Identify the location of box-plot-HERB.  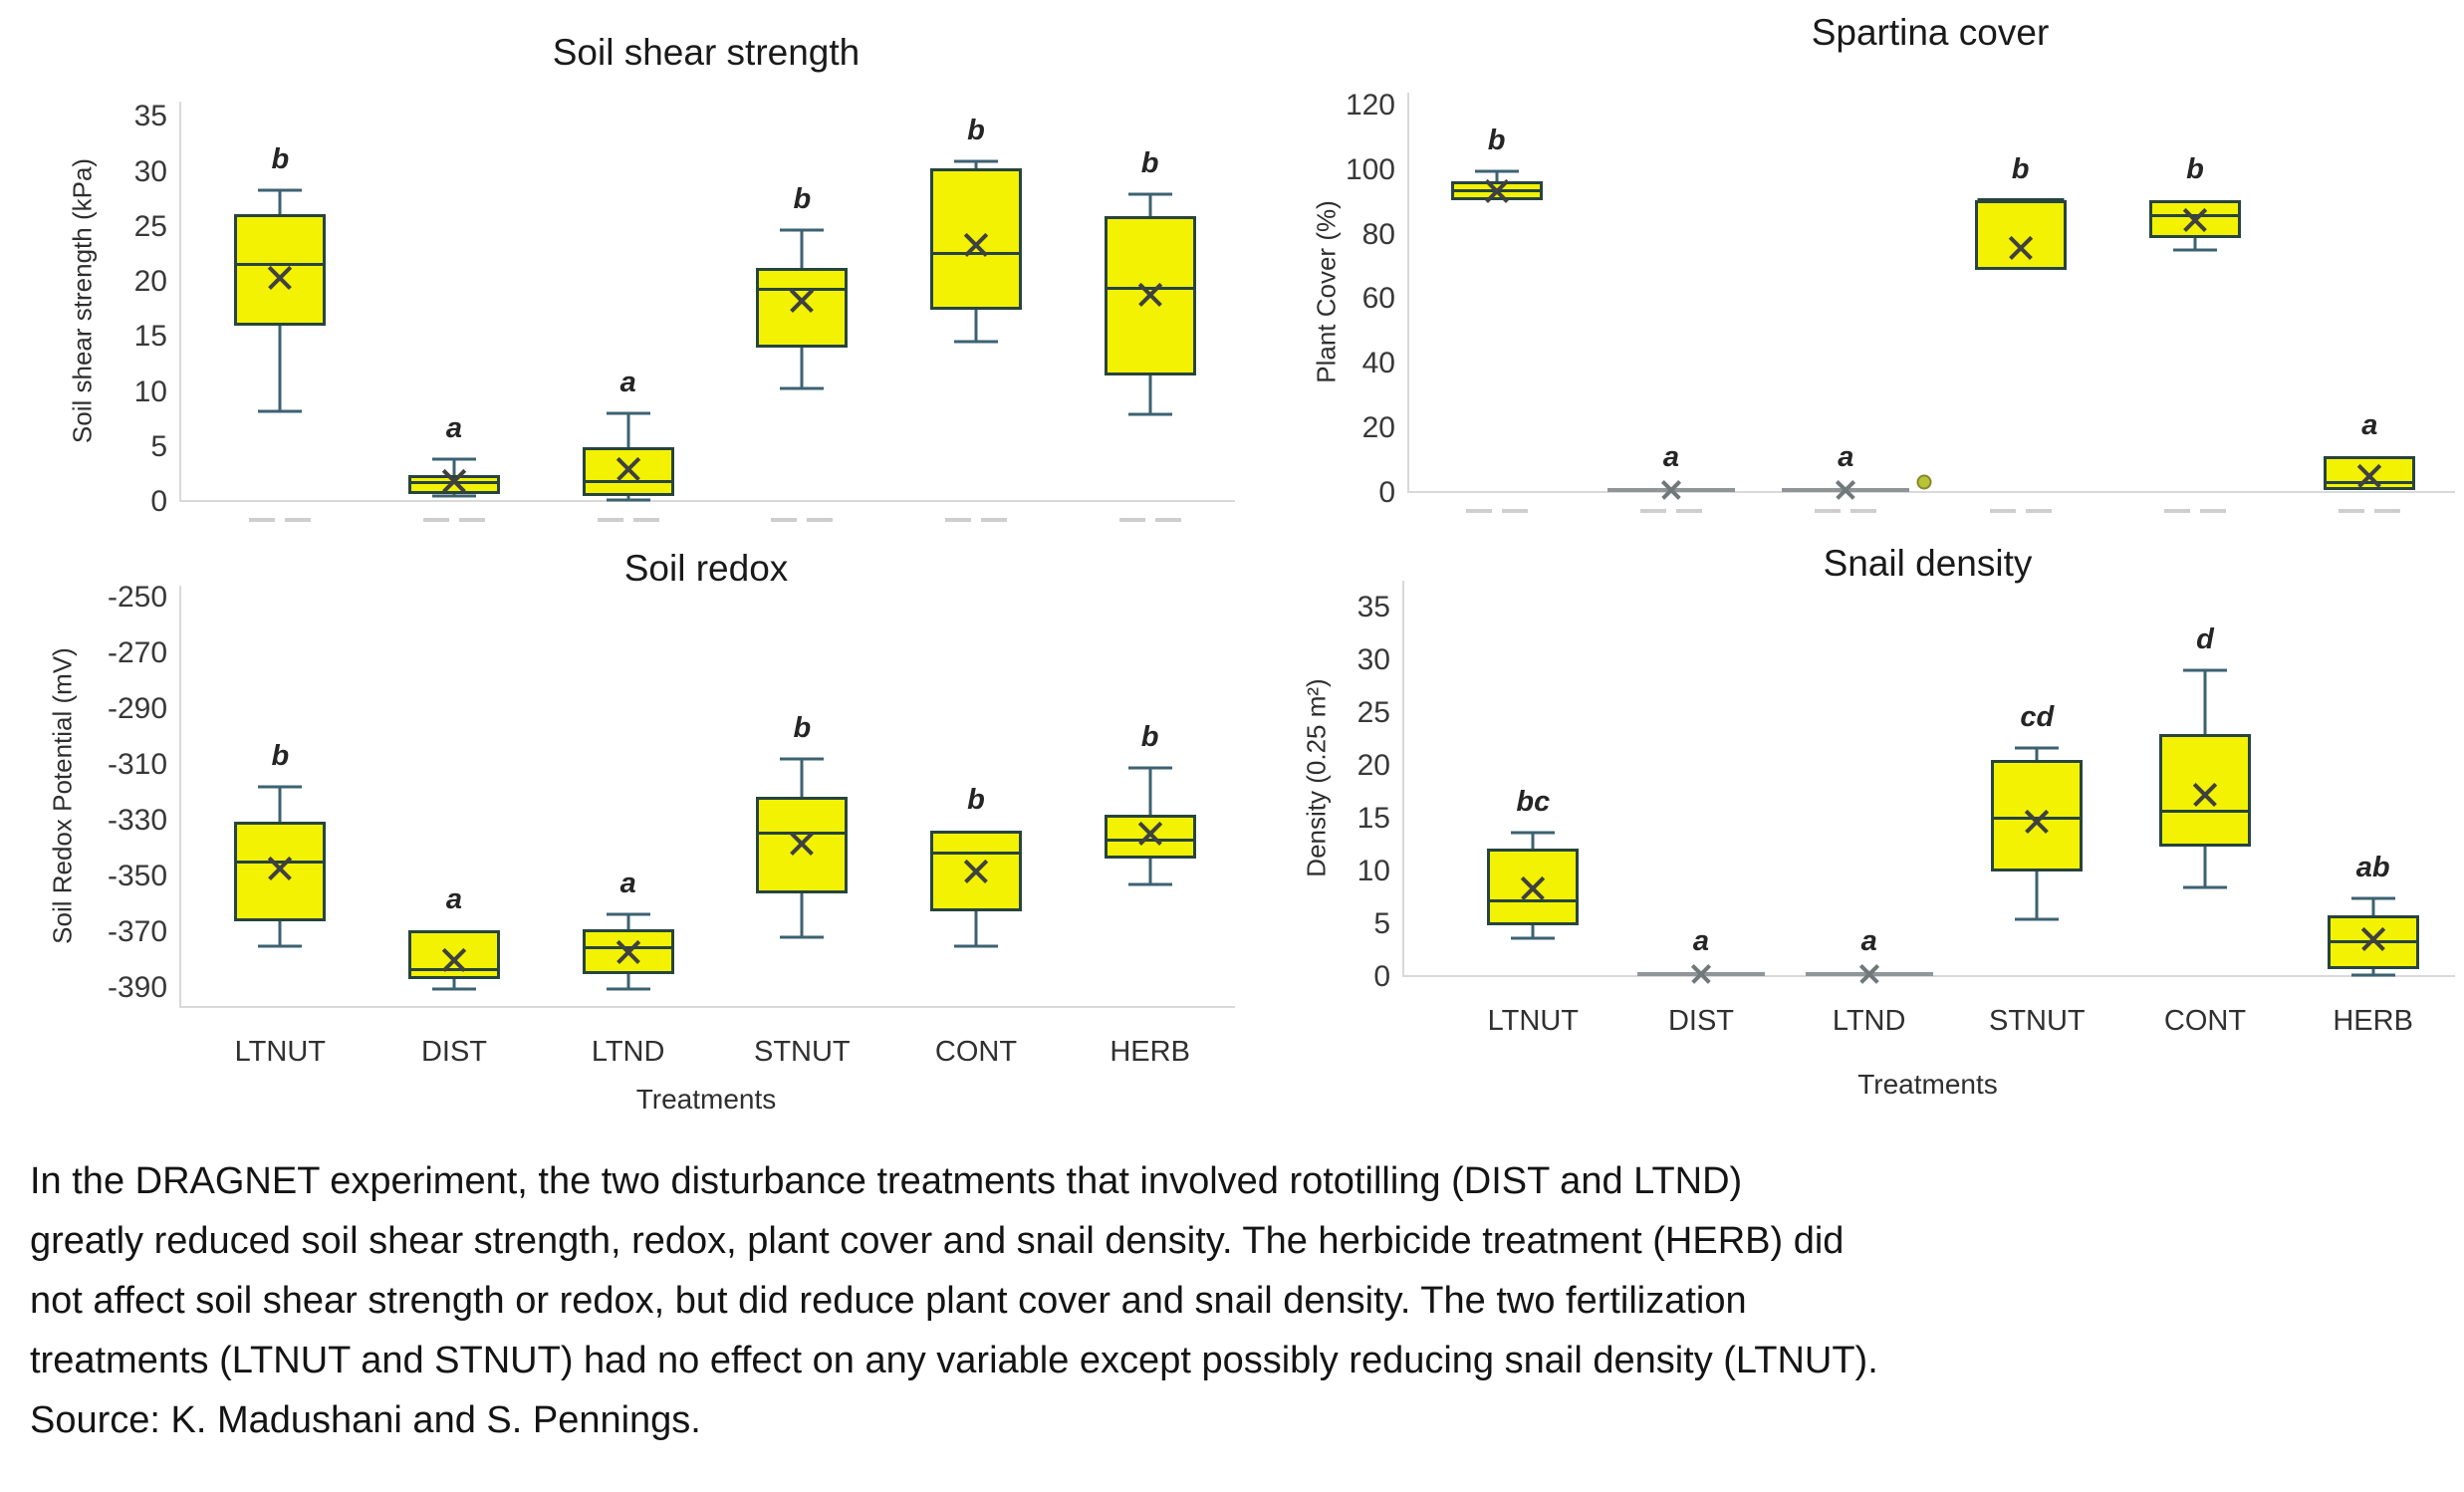
(1150, 837).